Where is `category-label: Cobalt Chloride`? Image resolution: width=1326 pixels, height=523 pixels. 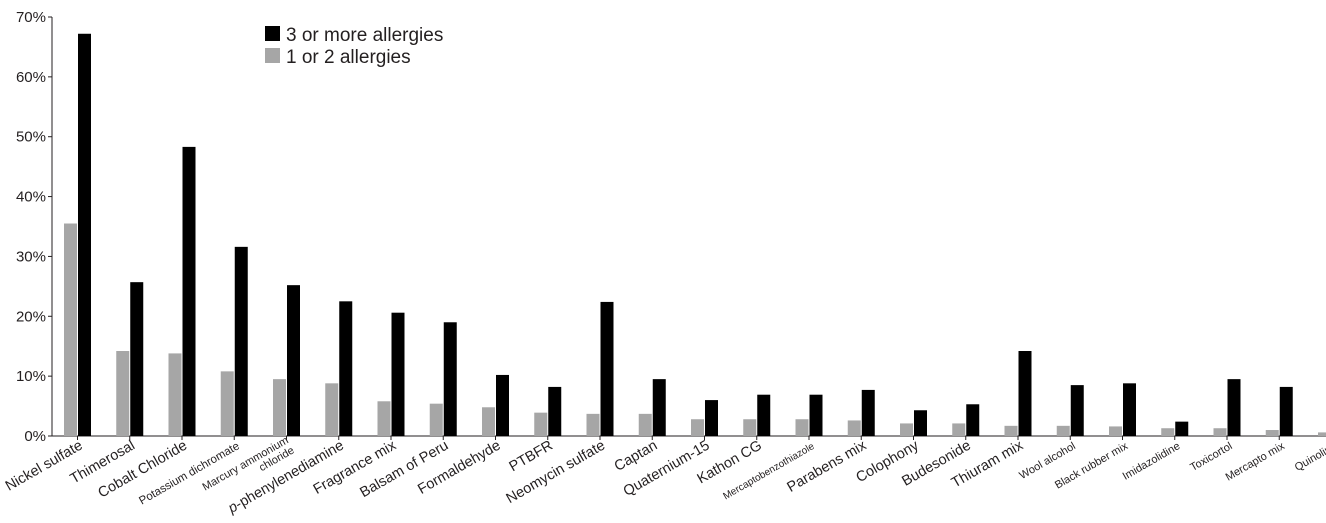 category-label: Cobalt Chloride is located at coordinates (142, 470).